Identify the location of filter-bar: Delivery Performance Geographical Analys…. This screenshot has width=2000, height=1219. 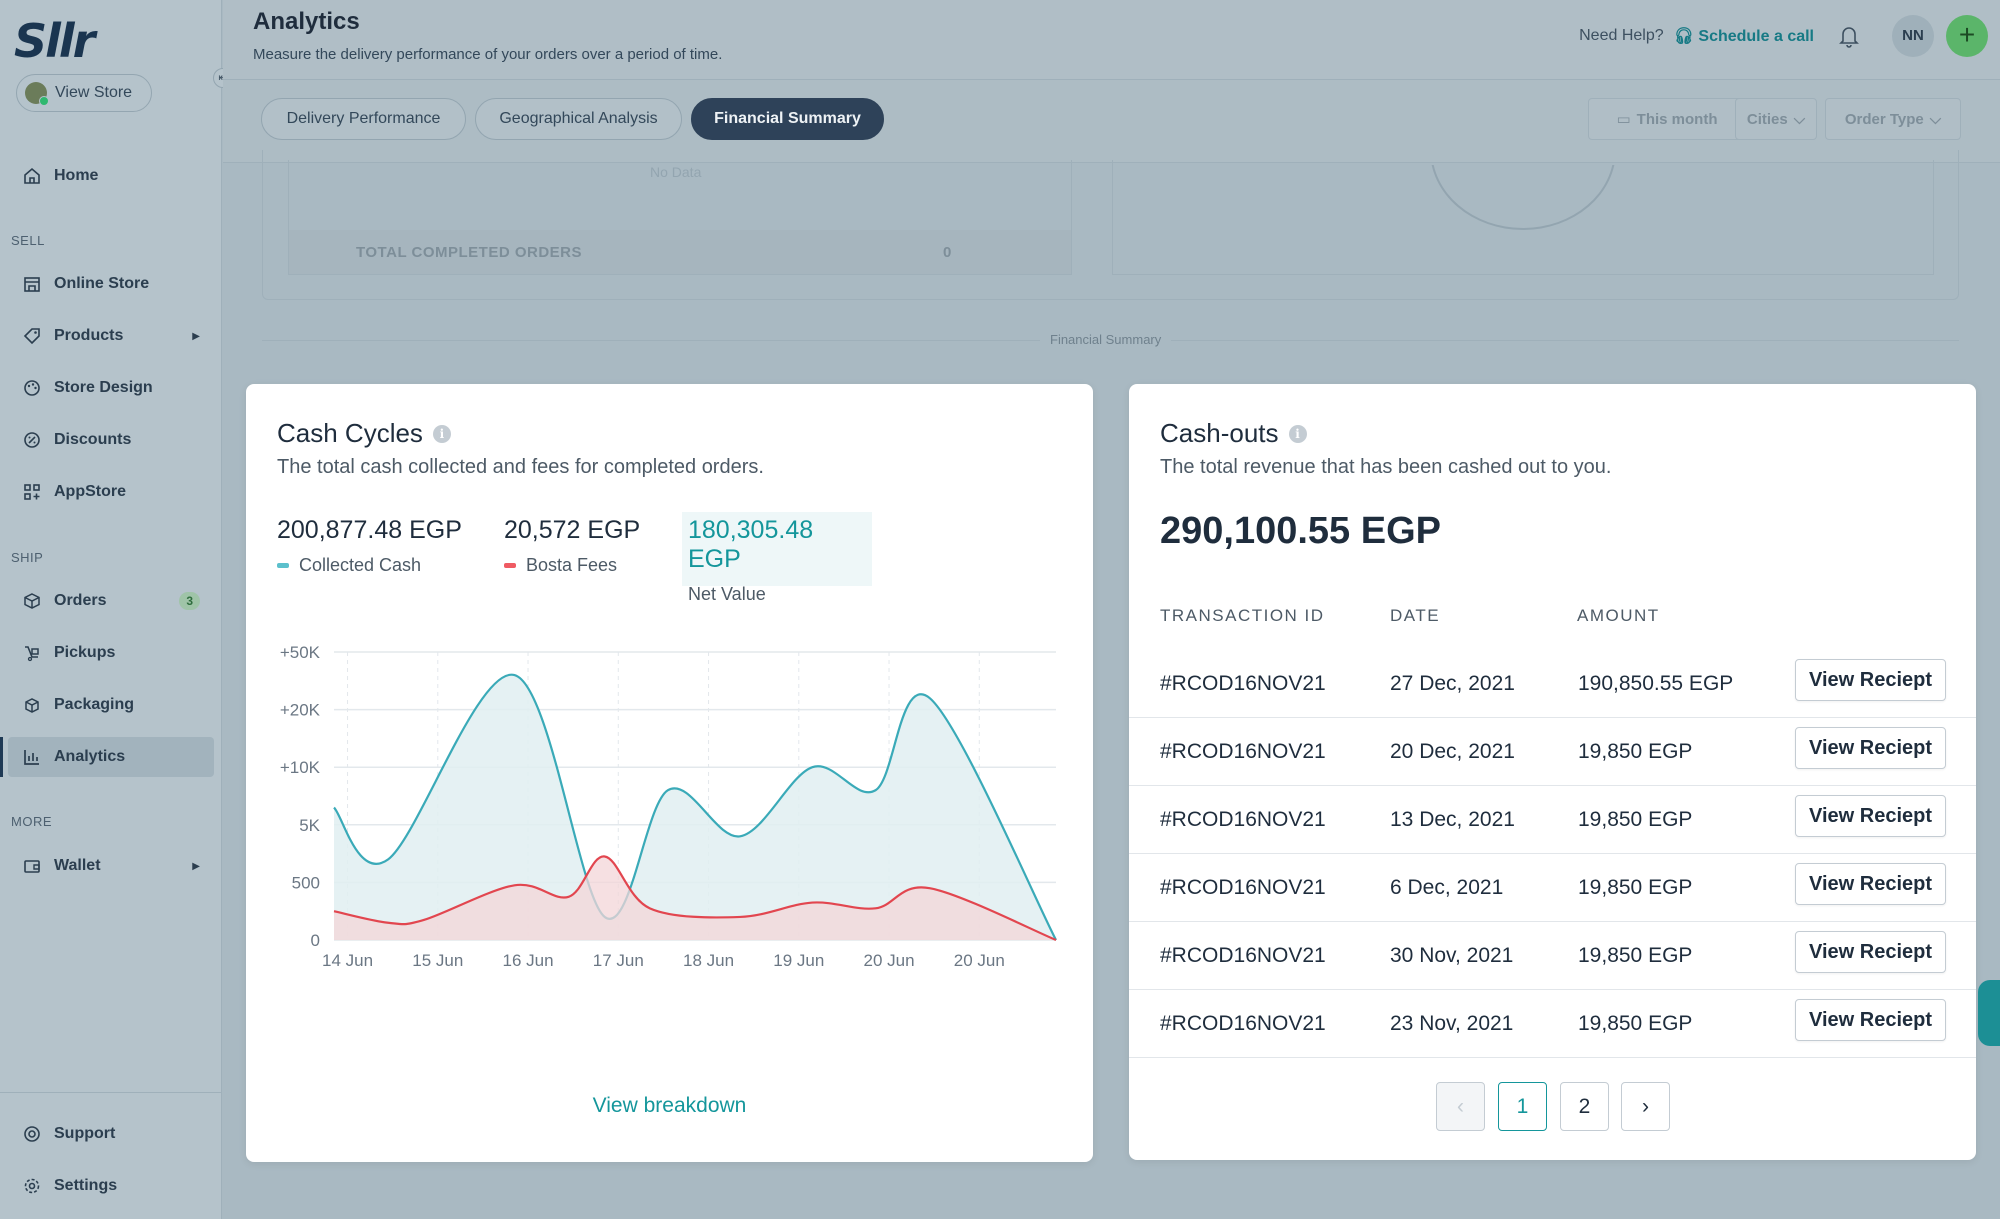
(1111, 121).